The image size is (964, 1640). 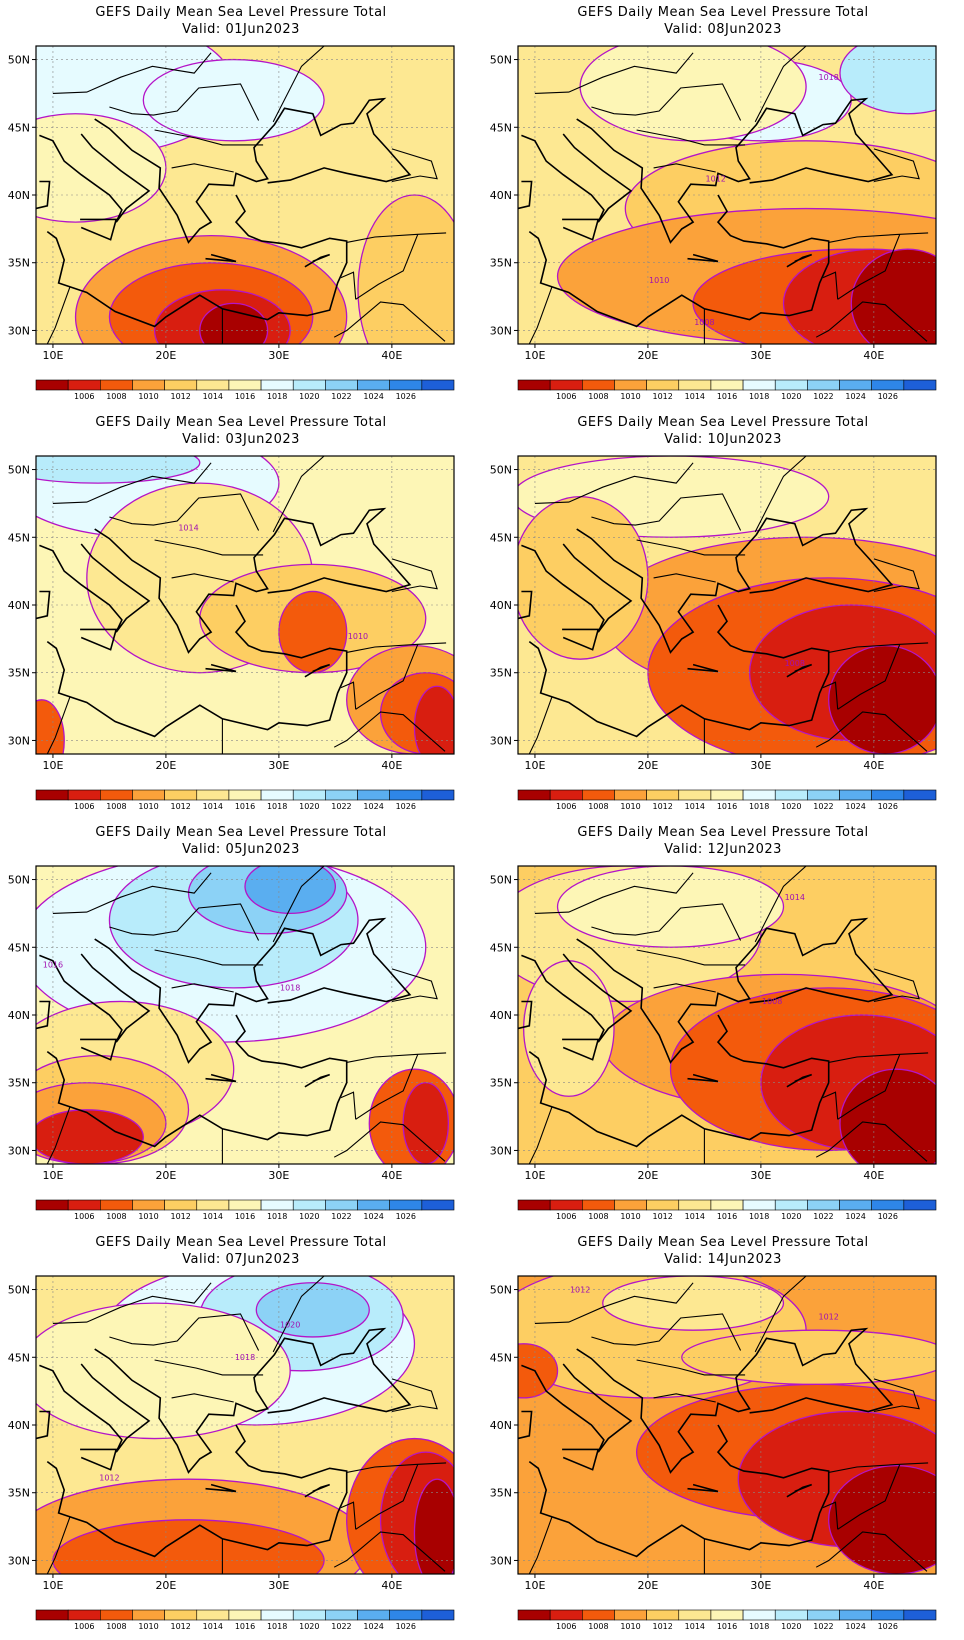 What do you see at coordinates (84, 806) in the screenshot?
I see `colorbar-label: 1006` at bounding box center [84, 806].